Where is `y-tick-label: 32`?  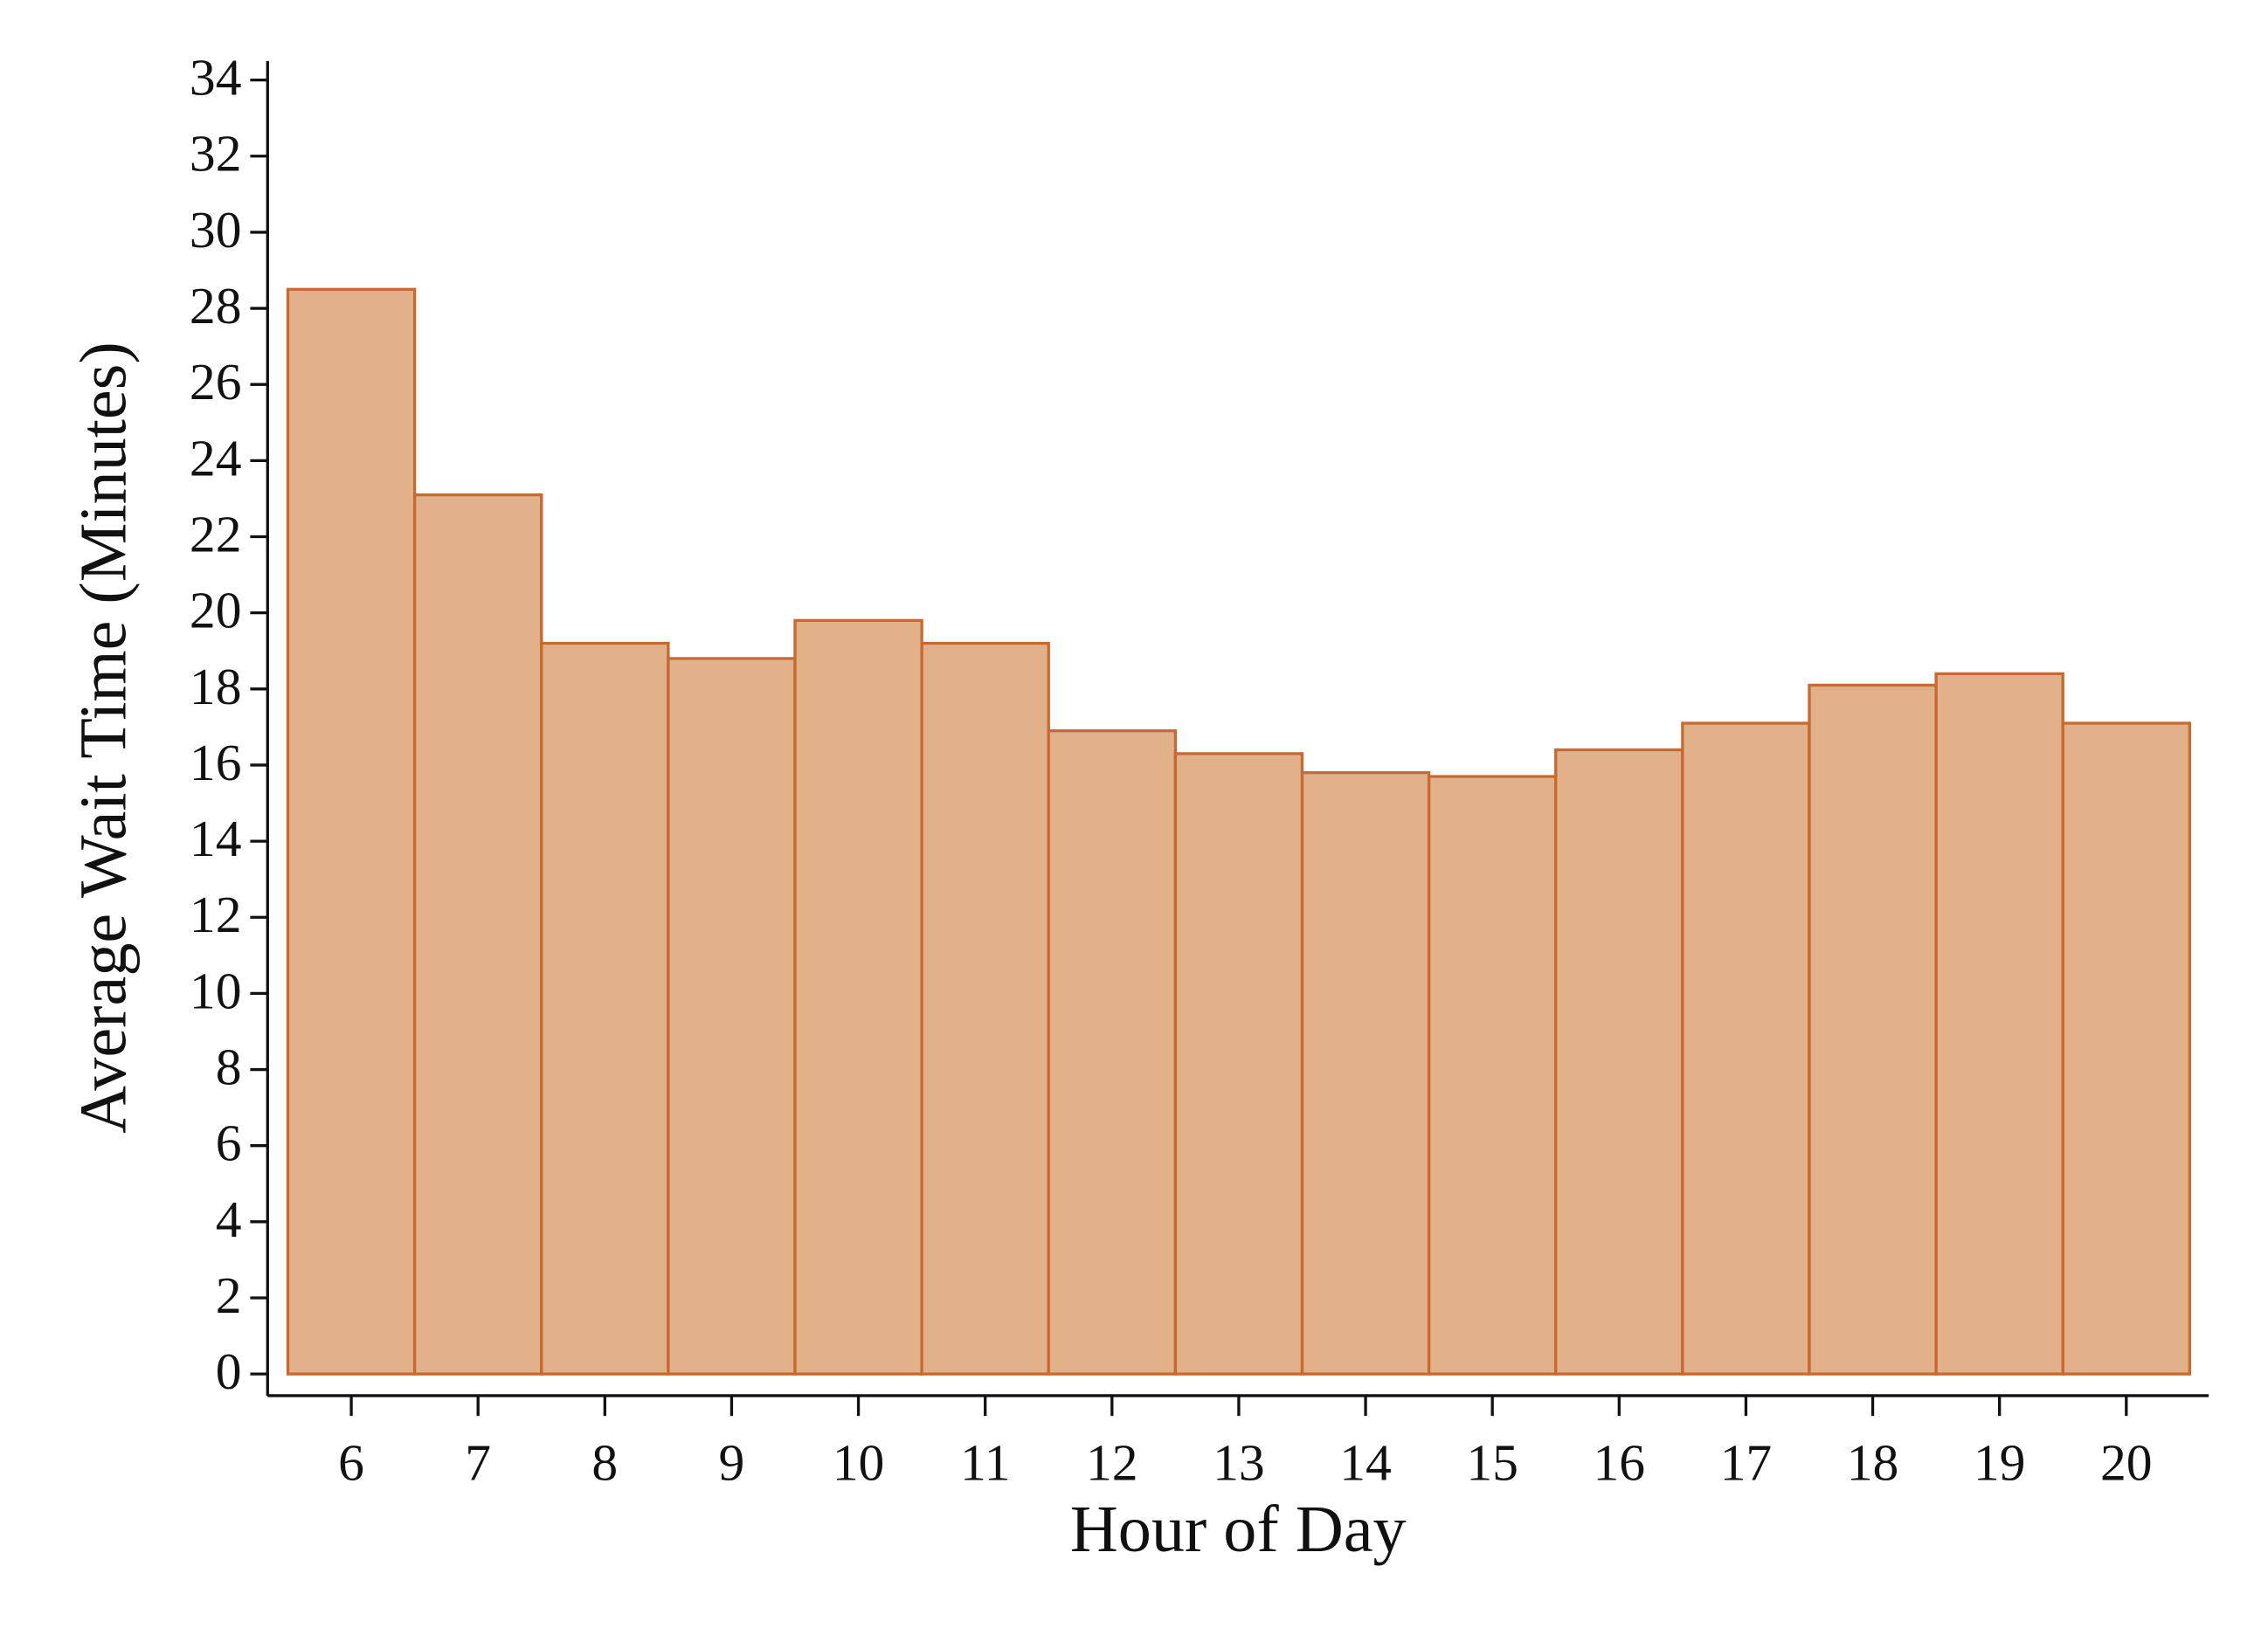
y-tick-label: 32 is located at coordinates (216, 154).